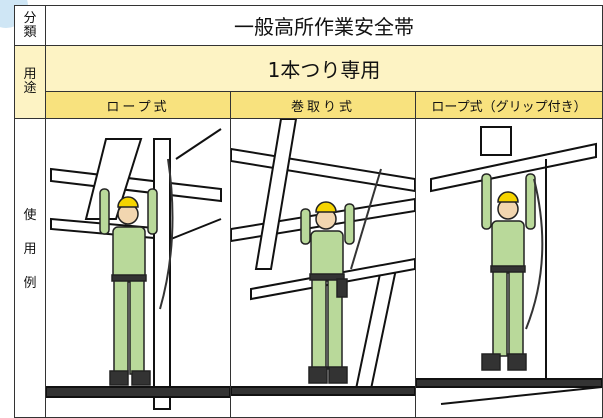 This screenshot has width=603, height=418. I want to click on column-title: ロープ式, so click(138, 107).